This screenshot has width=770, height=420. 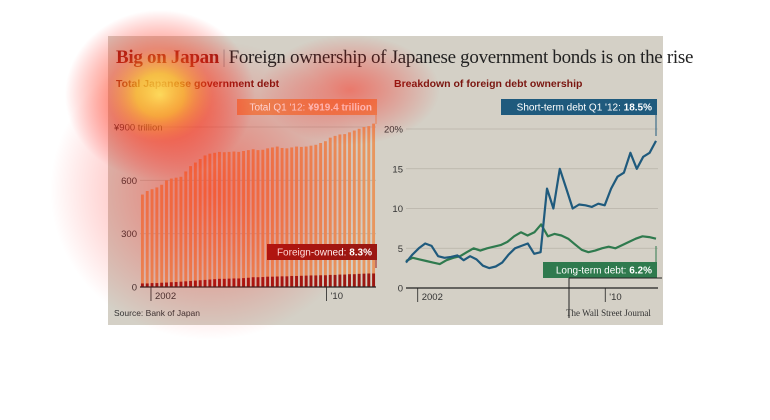 I want to click on short-term-annotation-text: Short-term debt Q1 '12: 18.5%, so click(x=584, y=108).